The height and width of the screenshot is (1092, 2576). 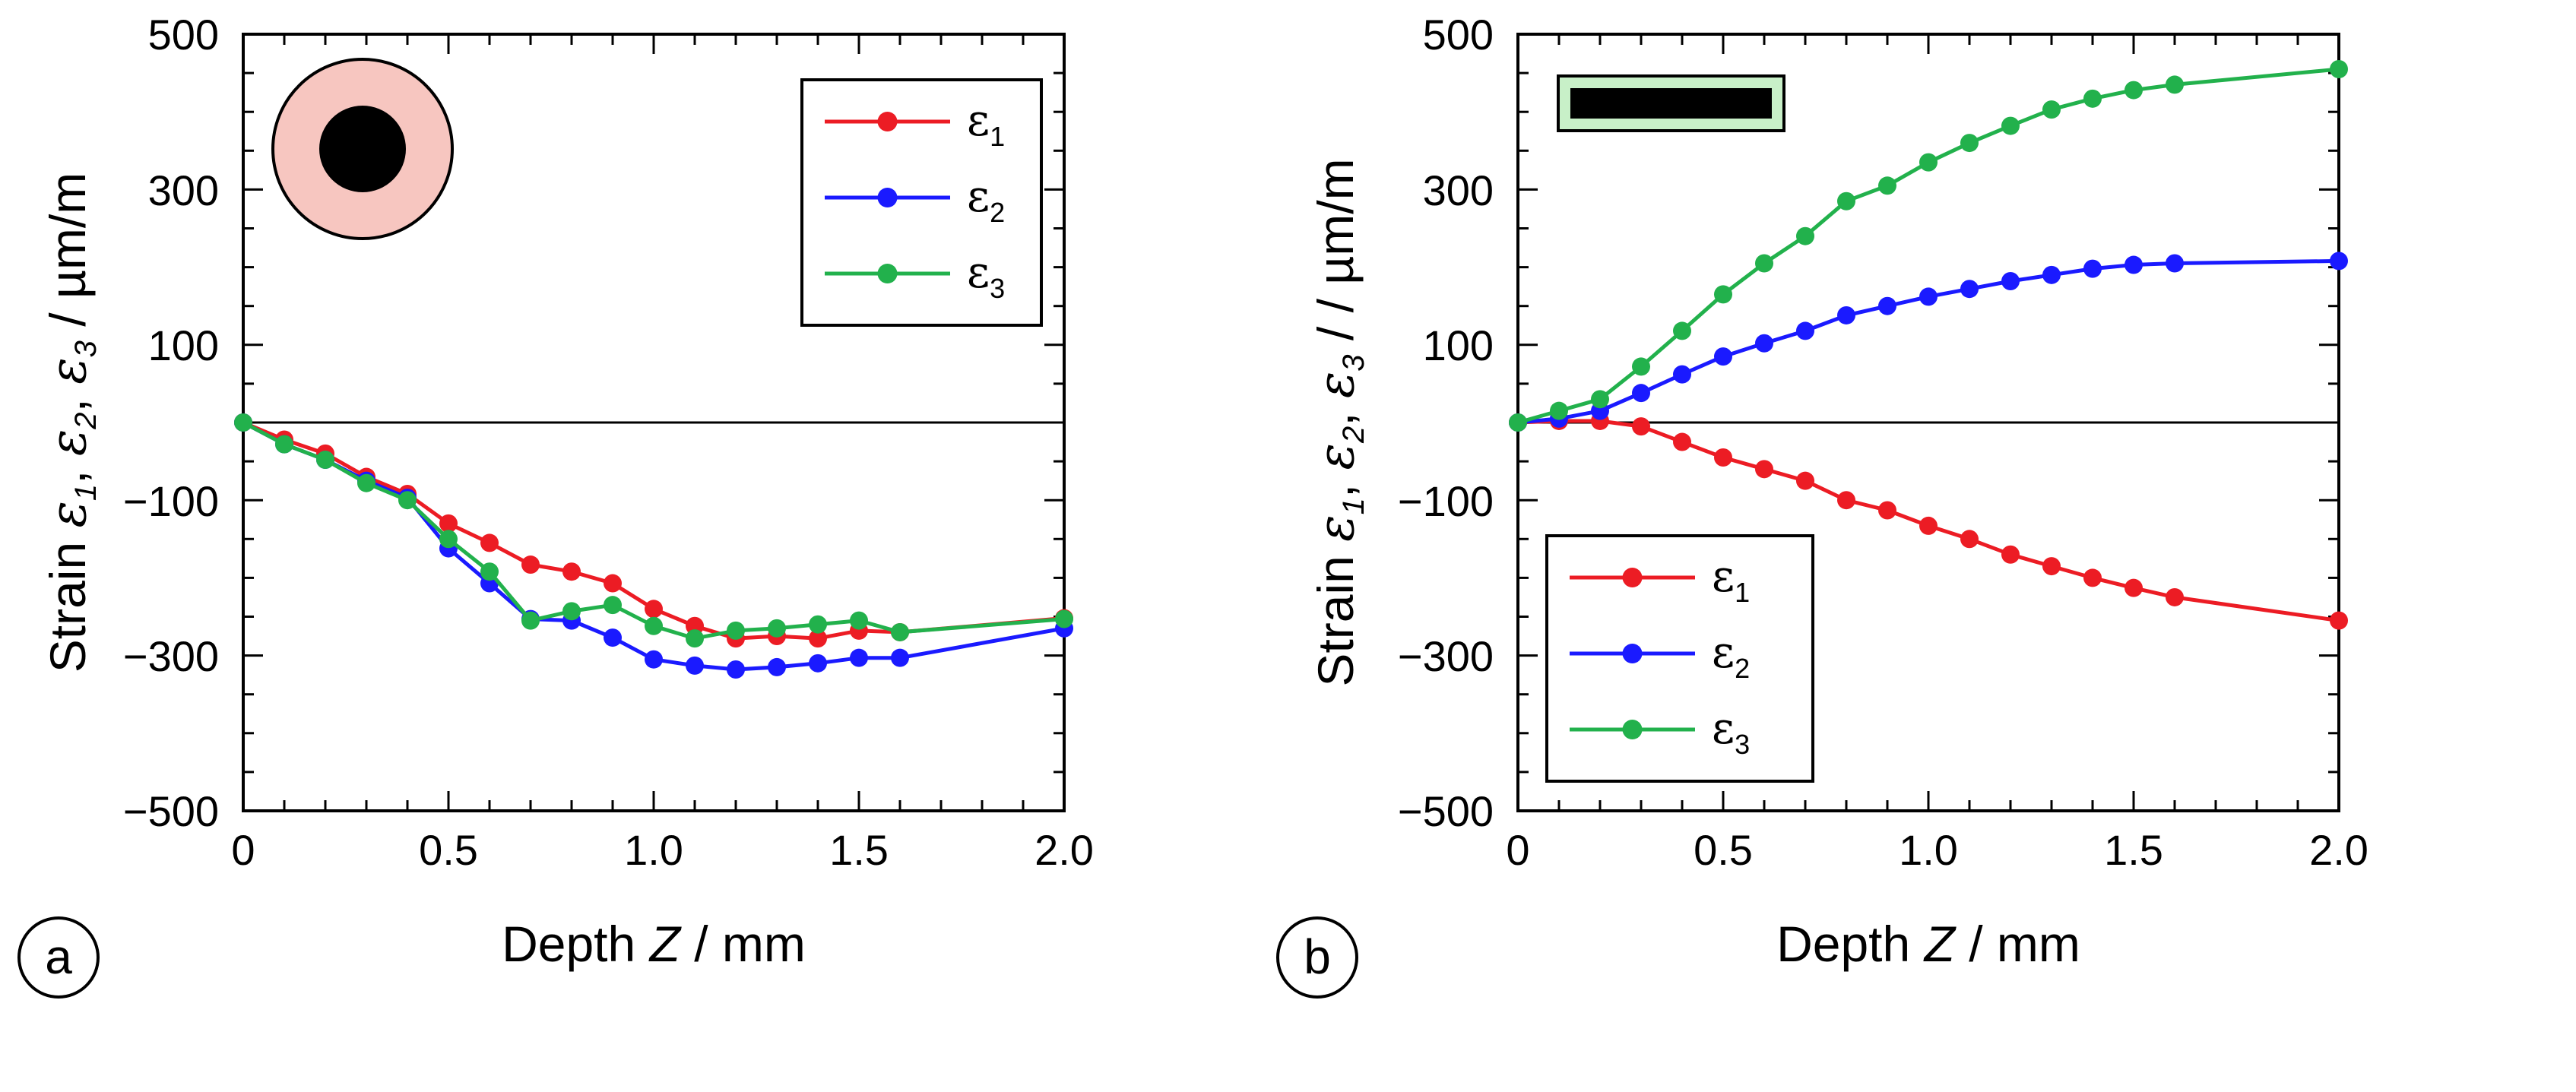 I want to click on panel-b-y-axis-title: Strain ε1, ε2, ε3 / / µm/m, so click(x=1338, y=422).